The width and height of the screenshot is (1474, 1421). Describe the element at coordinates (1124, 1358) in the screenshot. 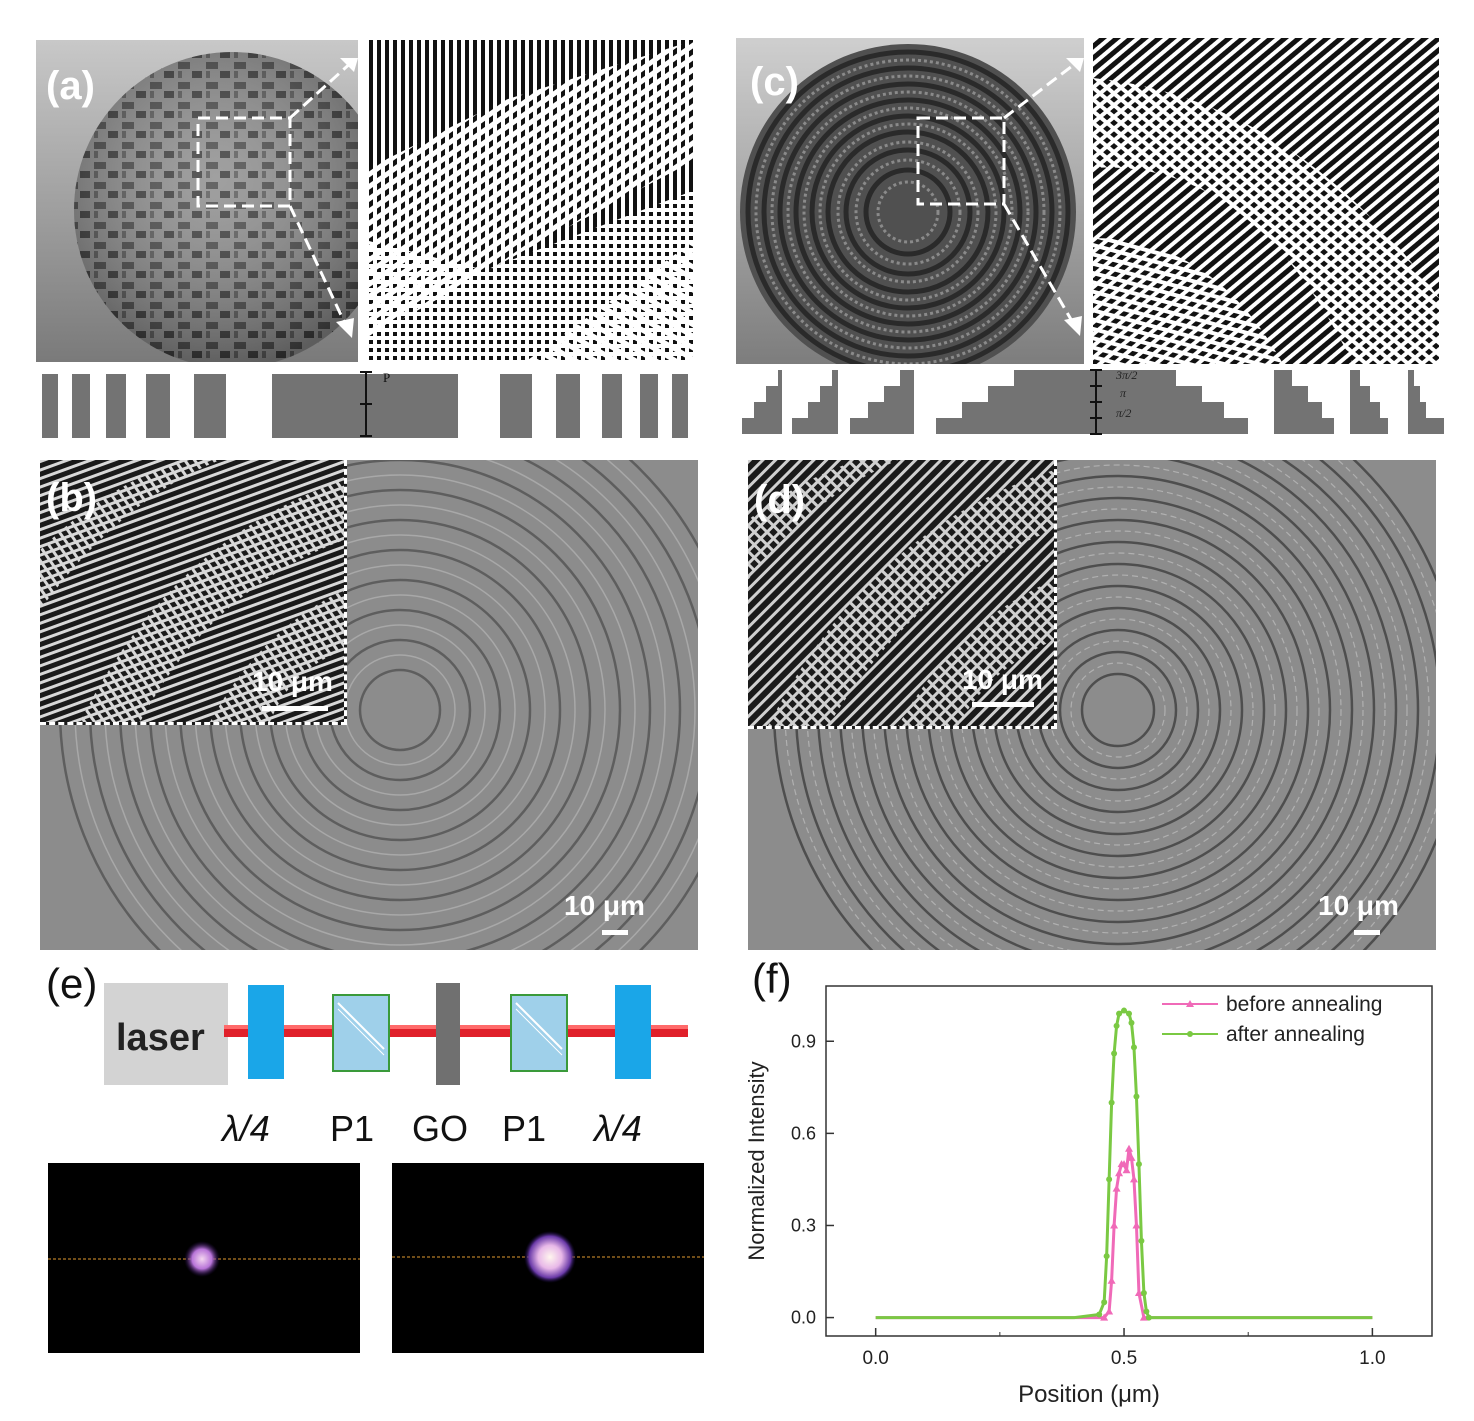

I see `x-tick-label: 0.5` at that location.